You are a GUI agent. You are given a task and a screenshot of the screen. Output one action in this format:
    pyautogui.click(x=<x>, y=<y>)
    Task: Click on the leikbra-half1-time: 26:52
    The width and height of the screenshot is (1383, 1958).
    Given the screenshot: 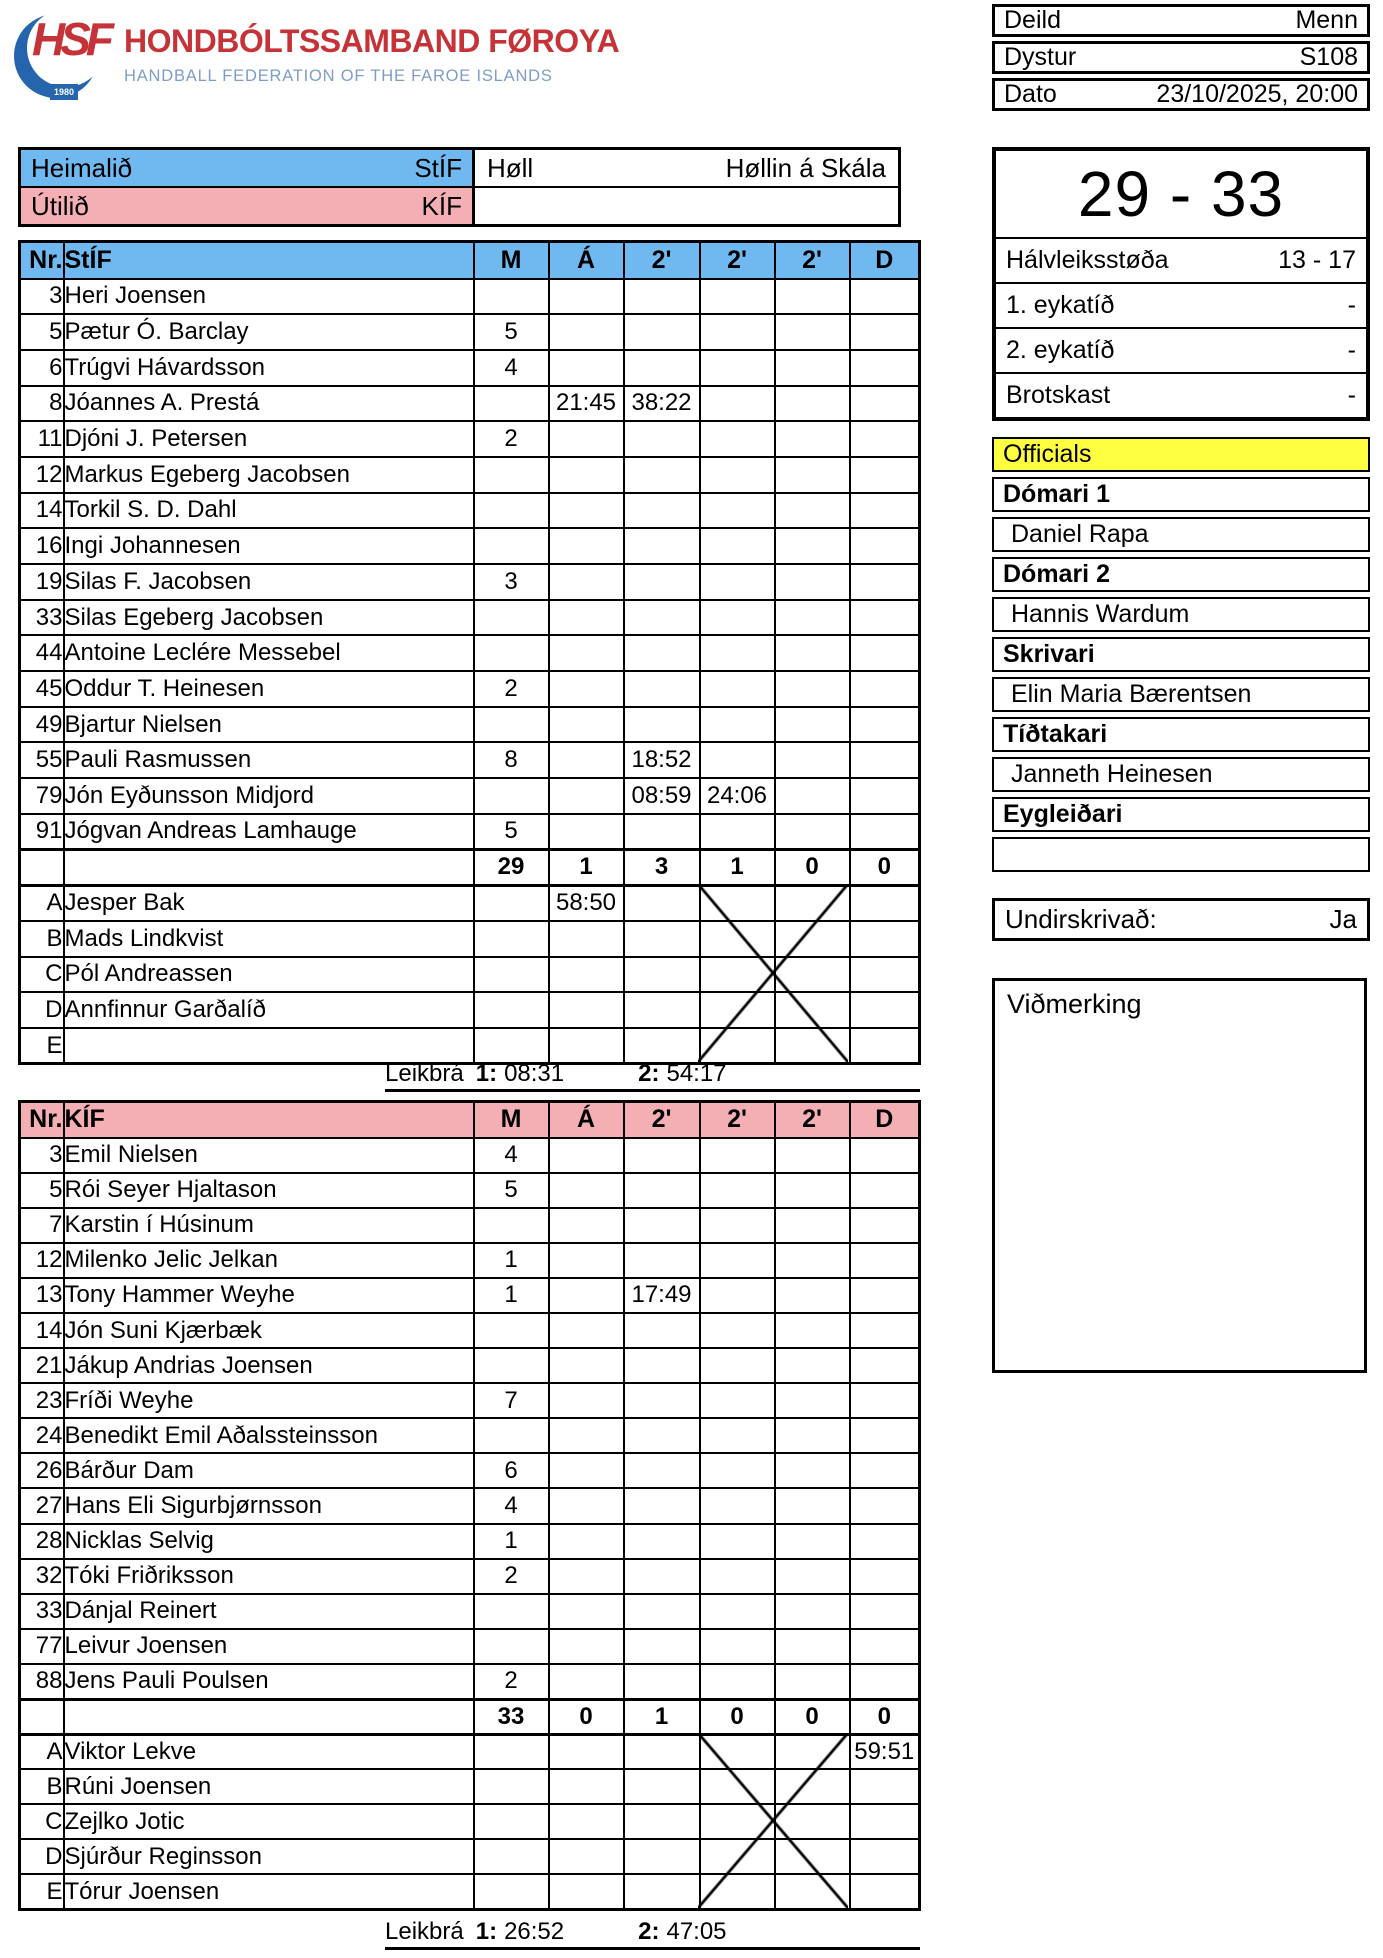 What is the action you would take?
    pyautogui.click(x=534, y=1931)
    